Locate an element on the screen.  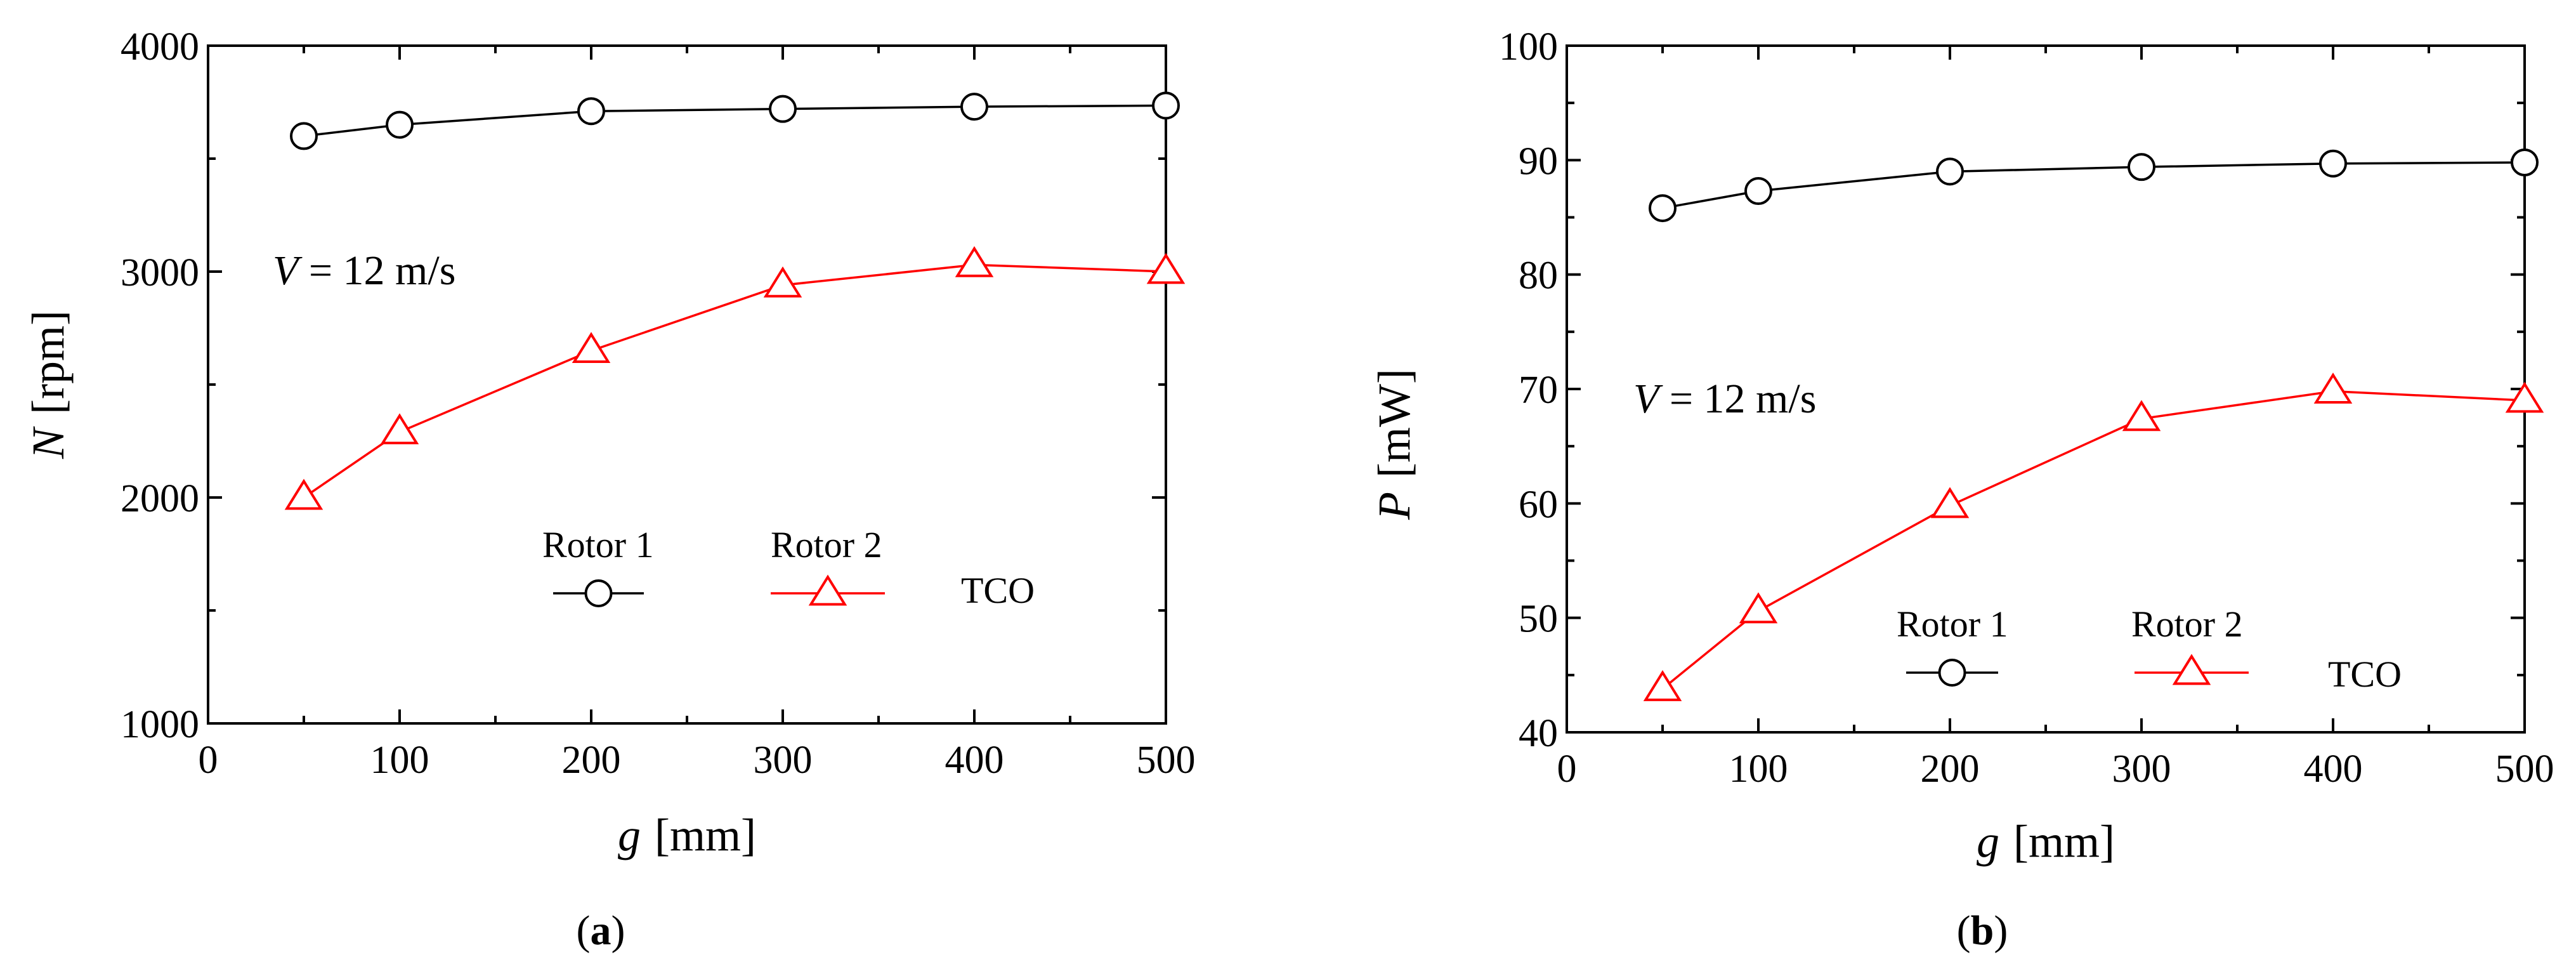
y-tick-label: 3000 is located at coordinates (160, 272).